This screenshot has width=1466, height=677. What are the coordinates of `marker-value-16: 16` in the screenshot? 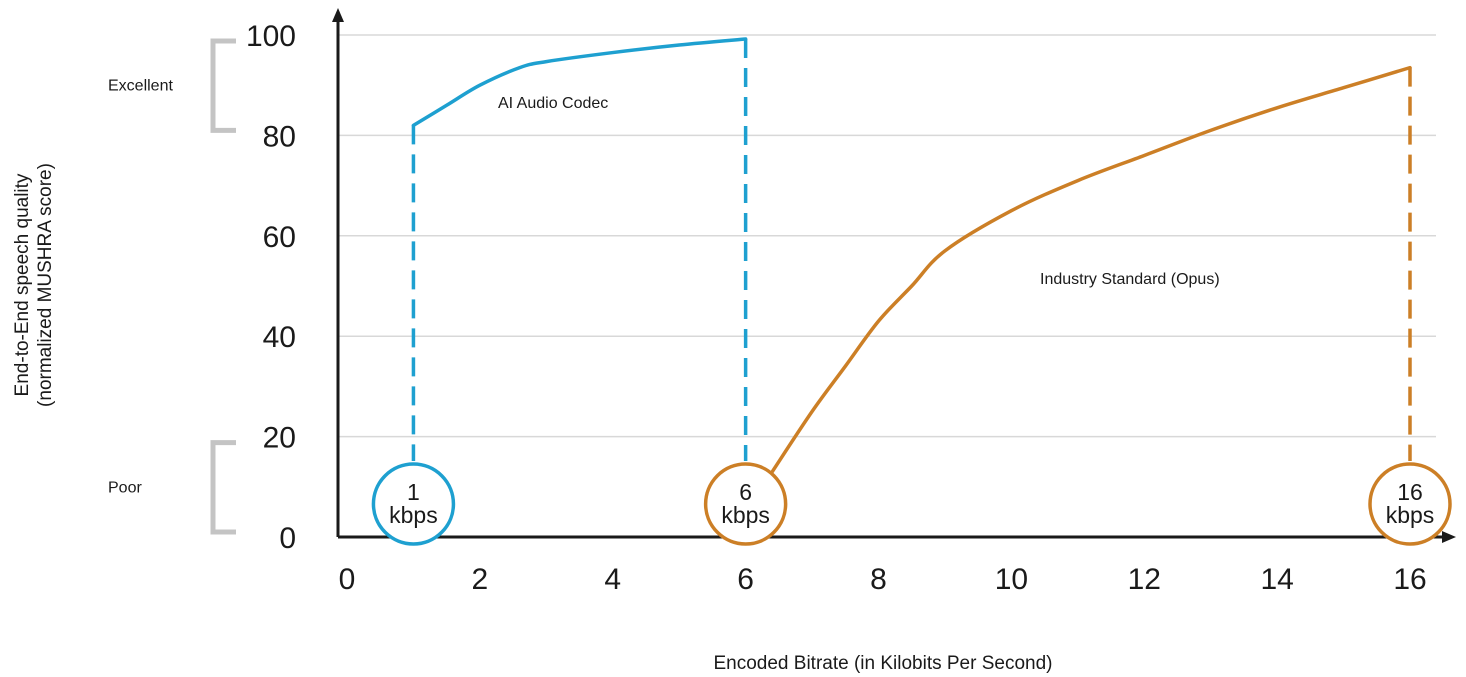 It's located at (1410, 492).